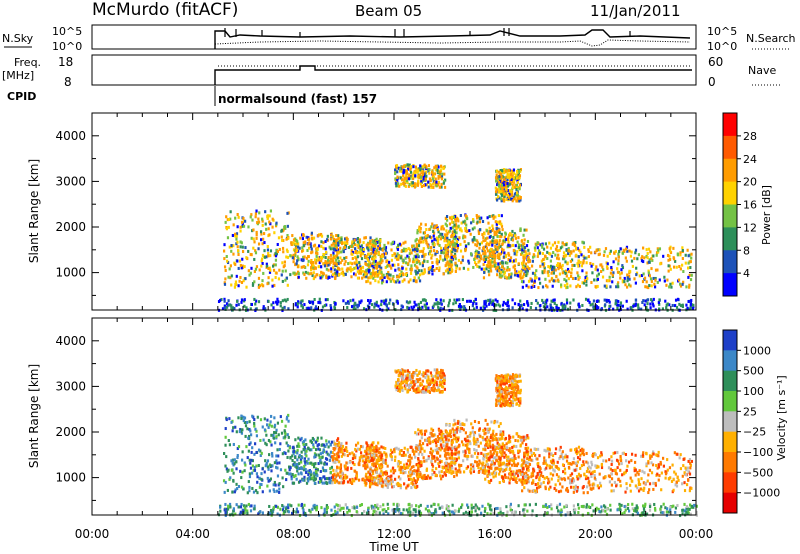 This screenshot has width=800, height=554. Describe the element at coordinates (70, 227) in the screenshot. I see `ytick-label: 2000` at that location.